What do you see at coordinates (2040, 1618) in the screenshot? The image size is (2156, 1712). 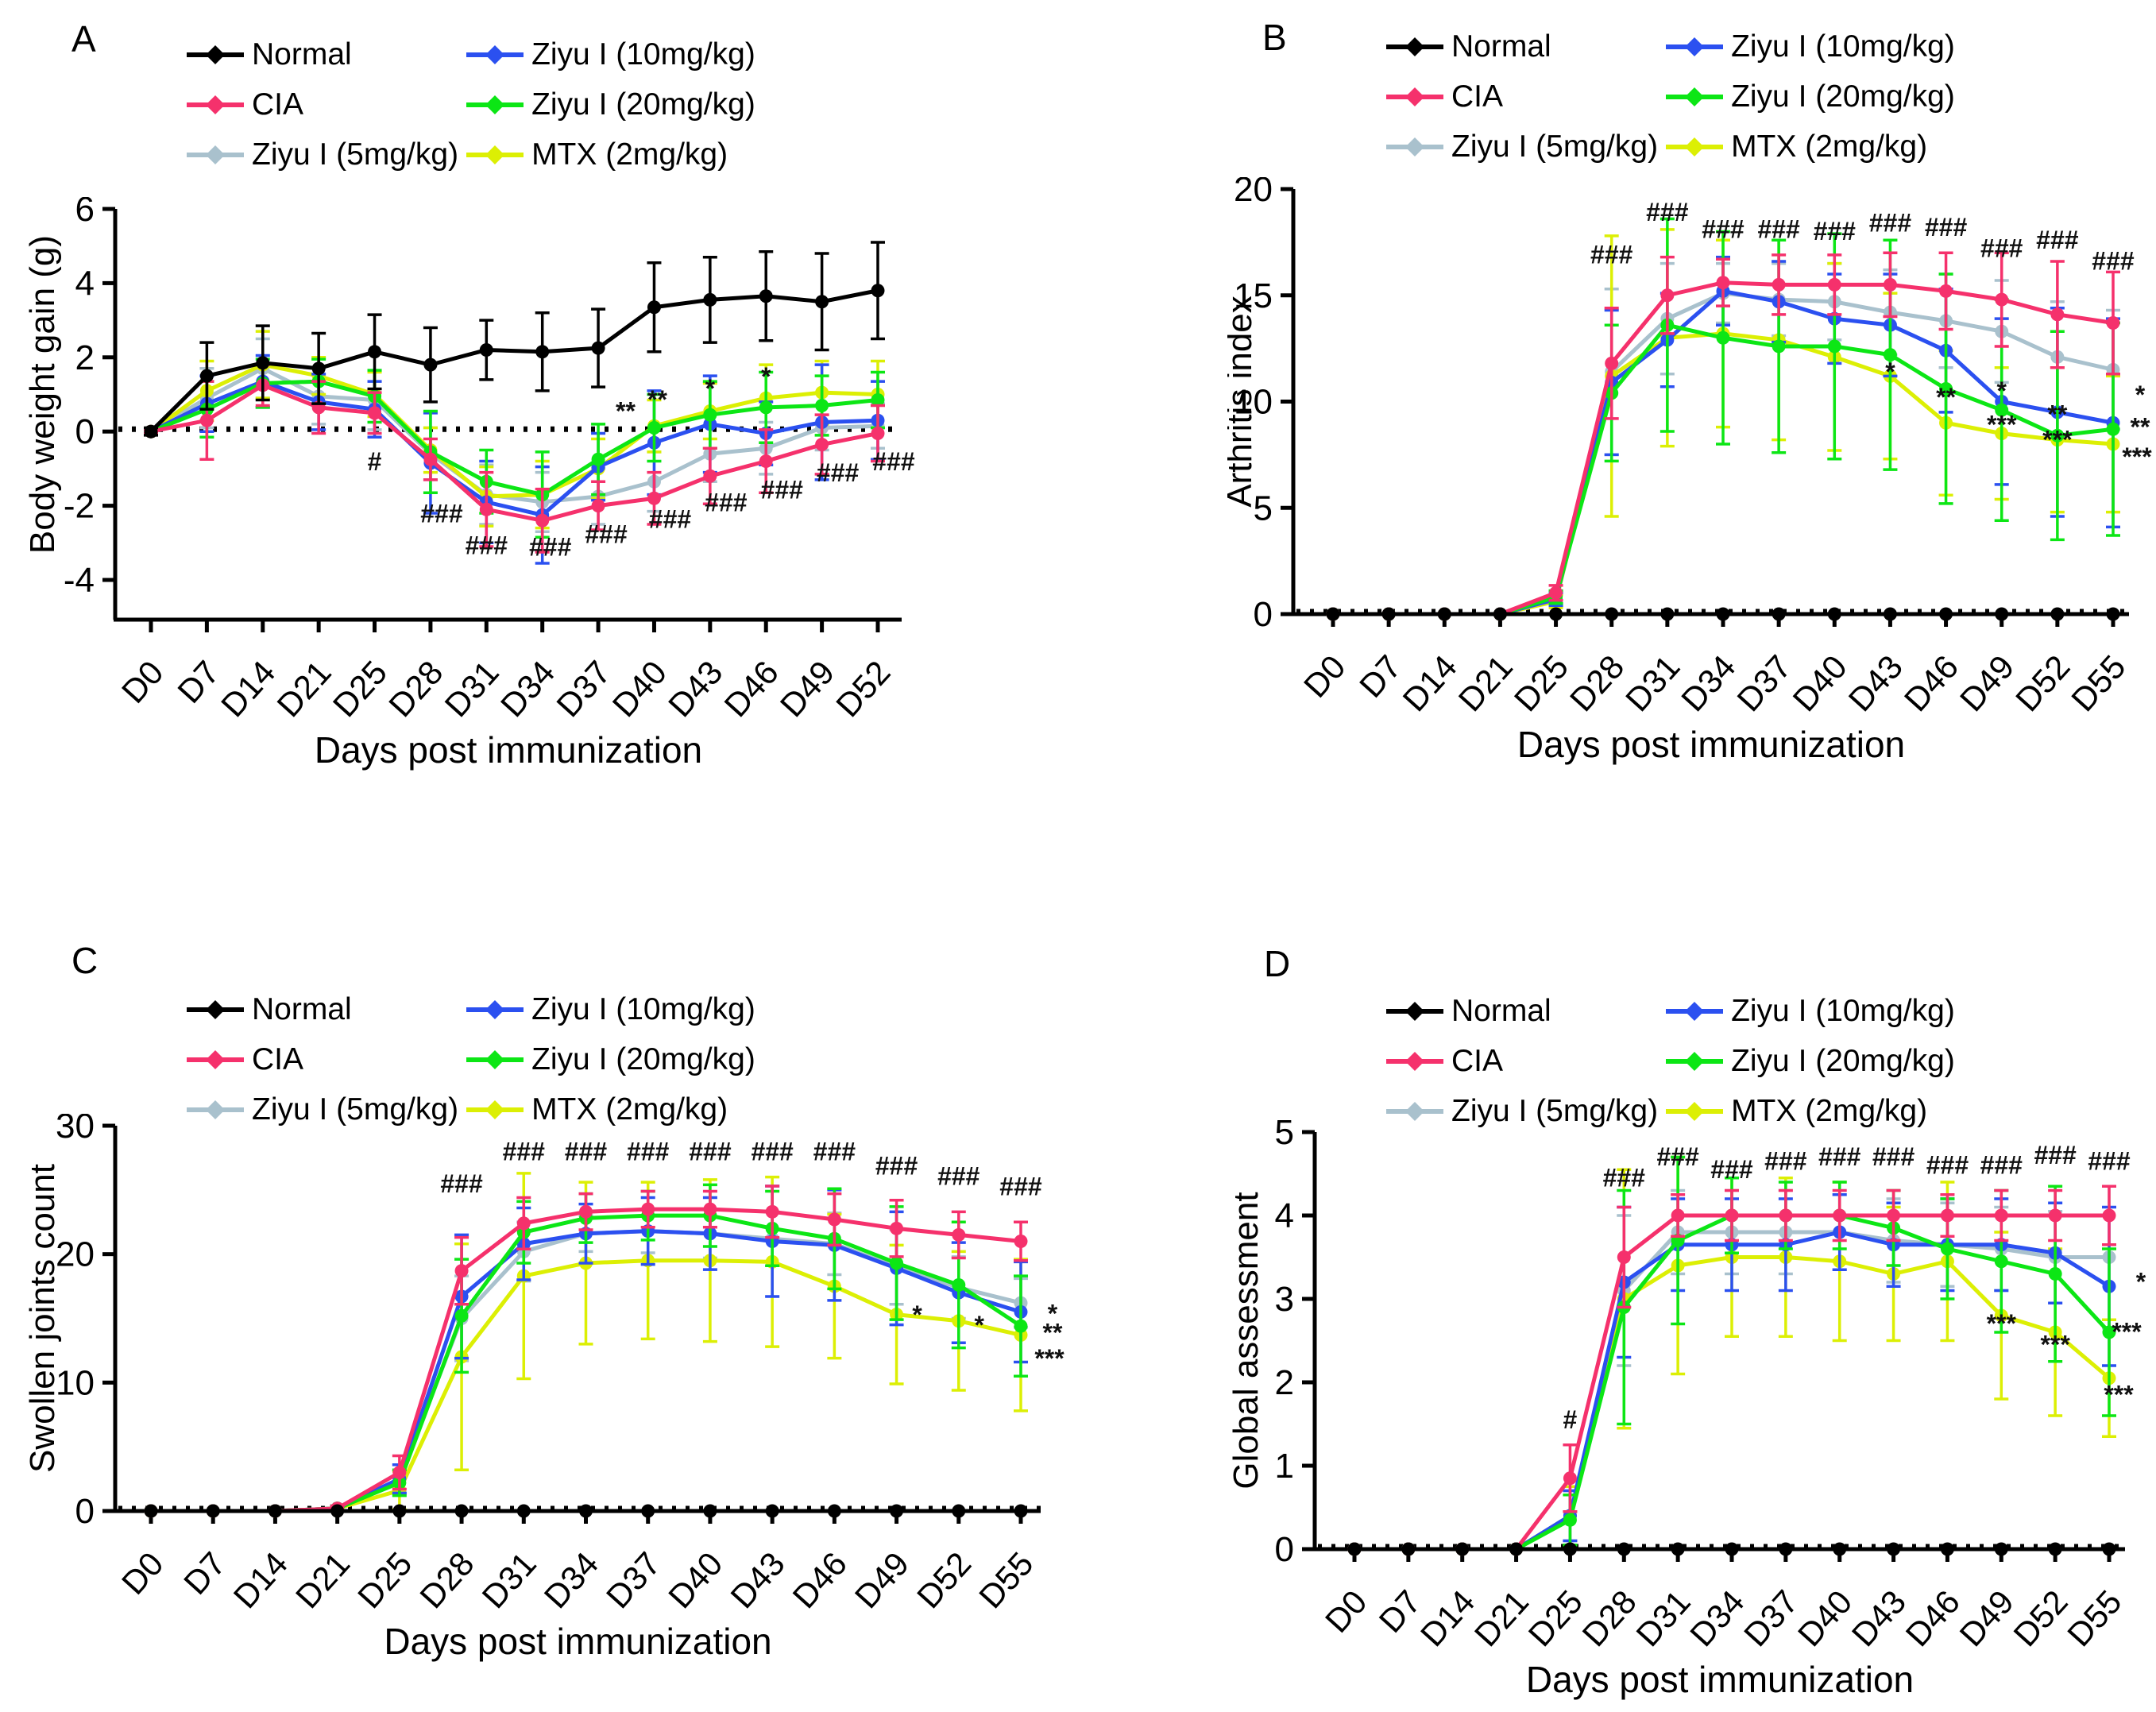 I see `x-tick-label: D52` at bounding box center [2040, 1618].